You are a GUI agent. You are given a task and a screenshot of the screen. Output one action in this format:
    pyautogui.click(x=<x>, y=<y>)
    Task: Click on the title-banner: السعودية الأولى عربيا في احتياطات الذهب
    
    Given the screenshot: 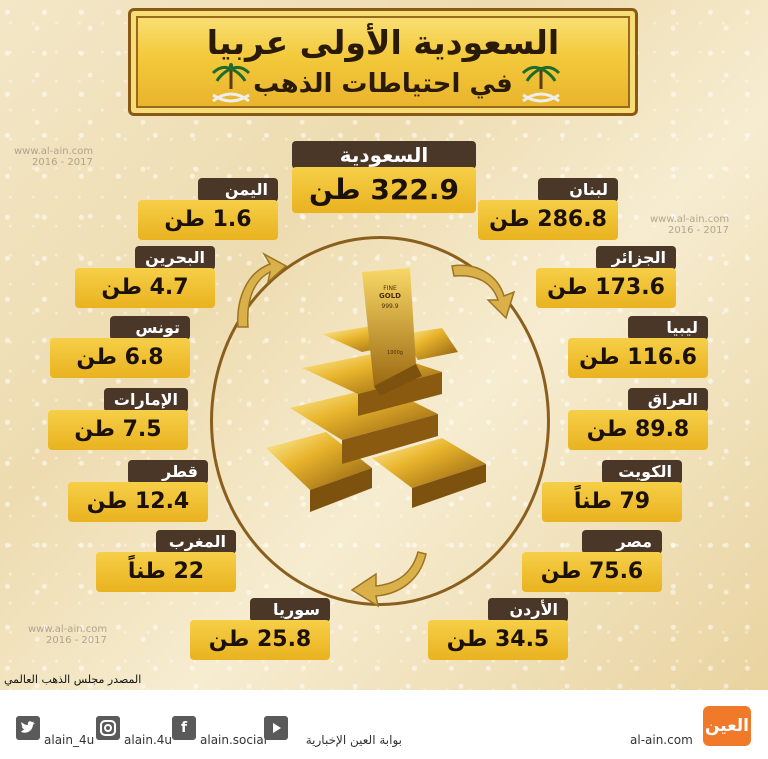 What is the action you would take?
    pyautogui.click(x=383, y=62)
    